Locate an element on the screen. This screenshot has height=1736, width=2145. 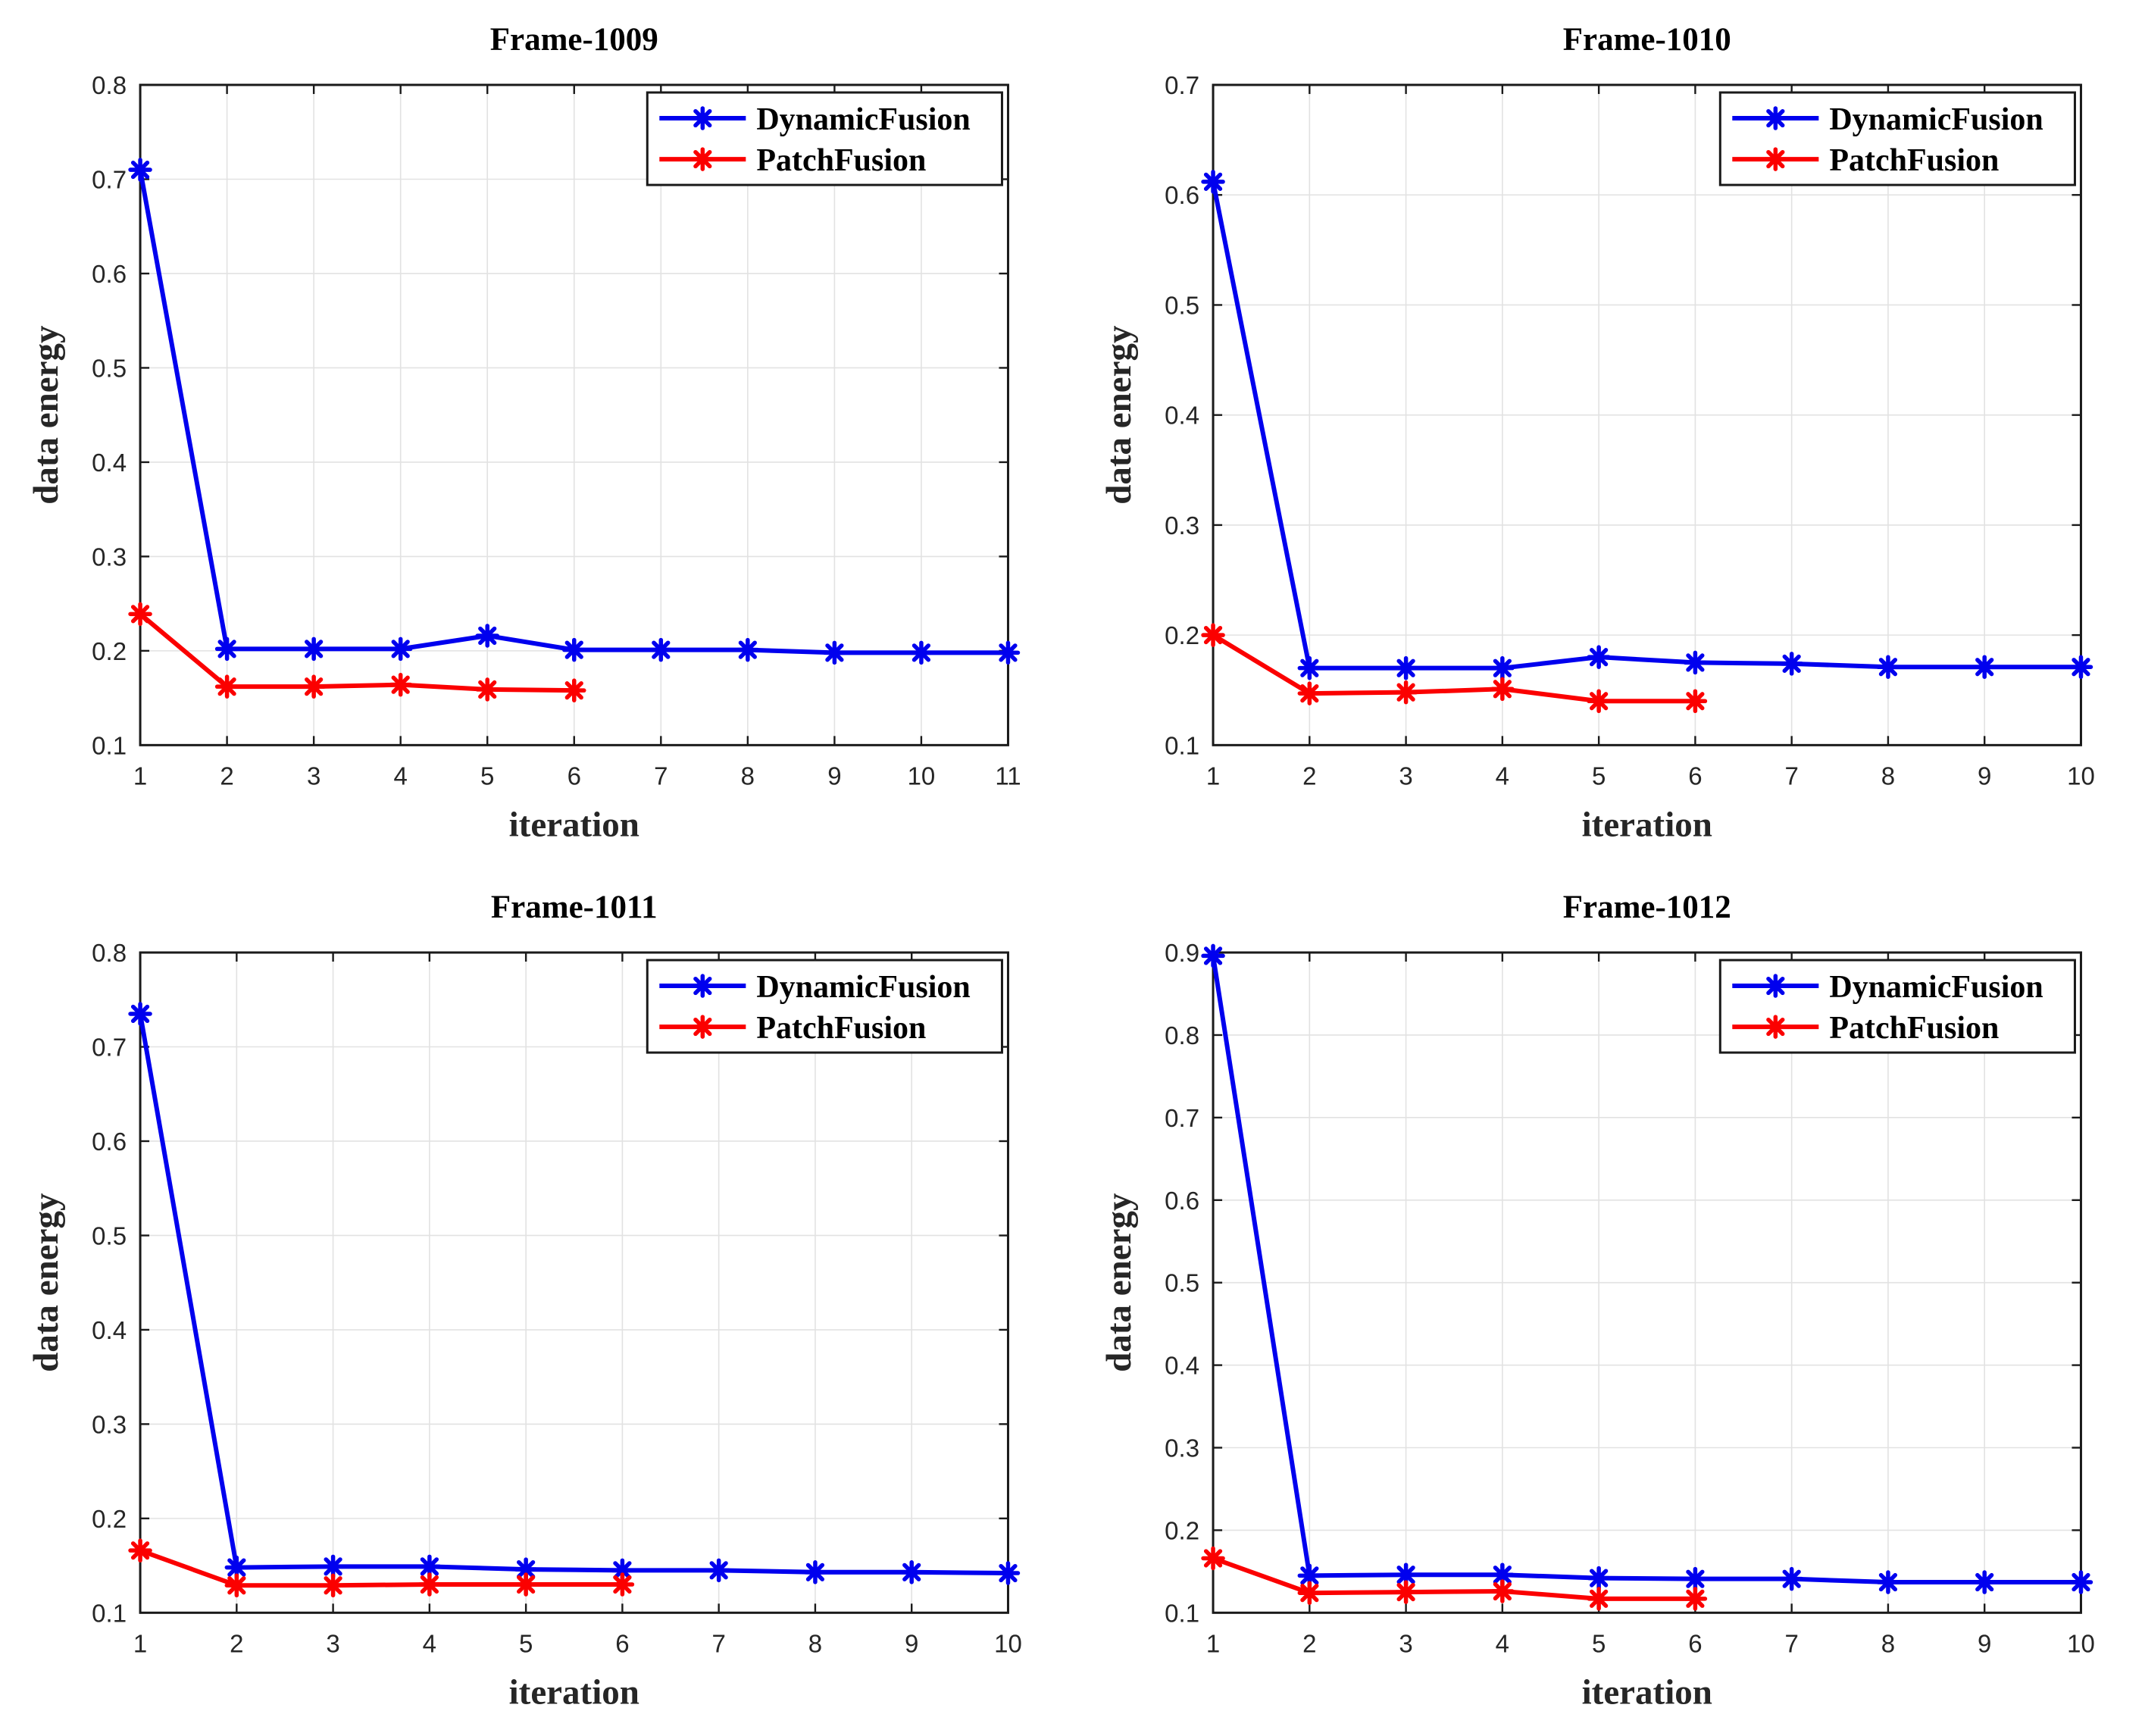
chart-title: Frame-1010 is located at coordinates (1647, 40).